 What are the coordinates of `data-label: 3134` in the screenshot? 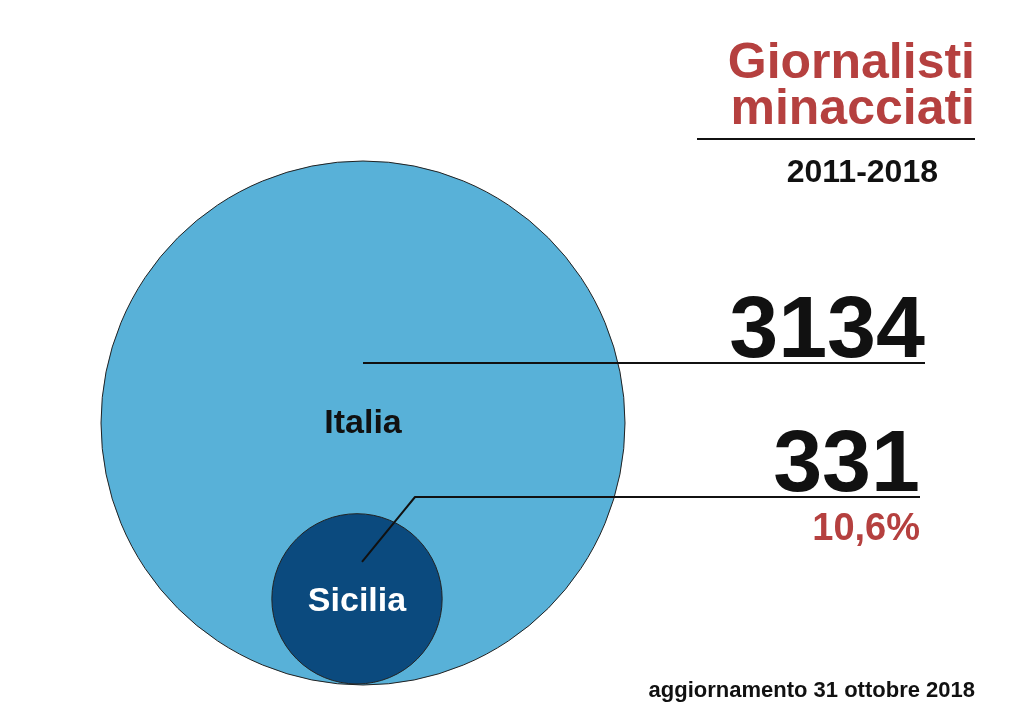 It's located at (827, 326).